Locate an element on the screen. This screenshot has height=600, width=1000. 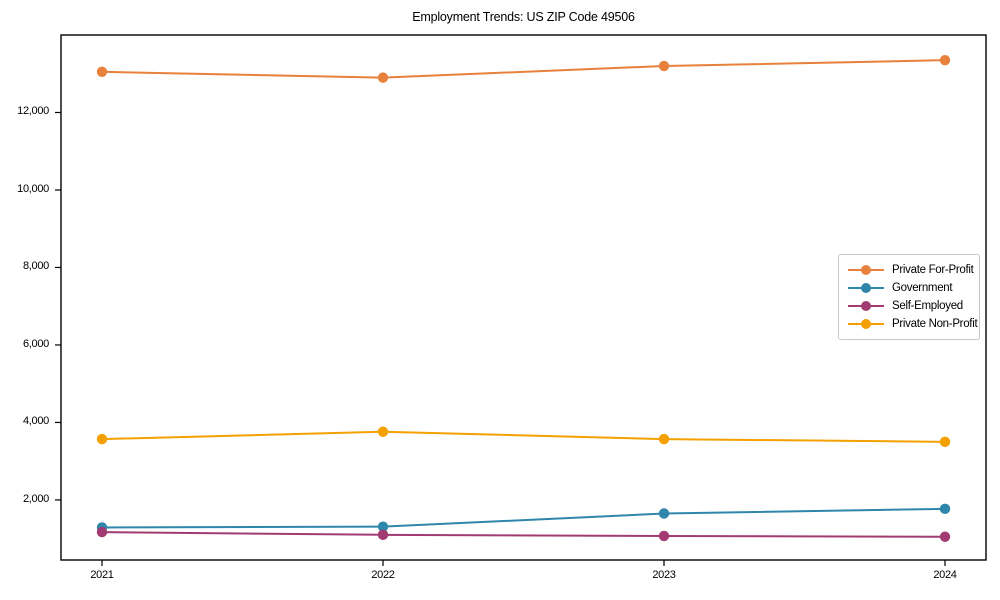
legend-item: Private For-Profit is located at coordinates (911, 270).